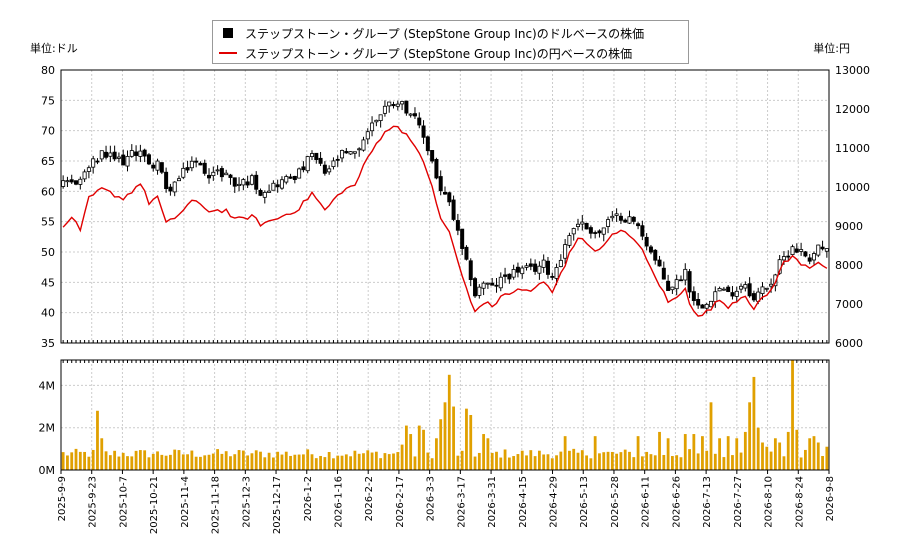 The height and width of the screenshot is (550, 900). I want to click on legend-swatch-jpy, so click(228, 53).